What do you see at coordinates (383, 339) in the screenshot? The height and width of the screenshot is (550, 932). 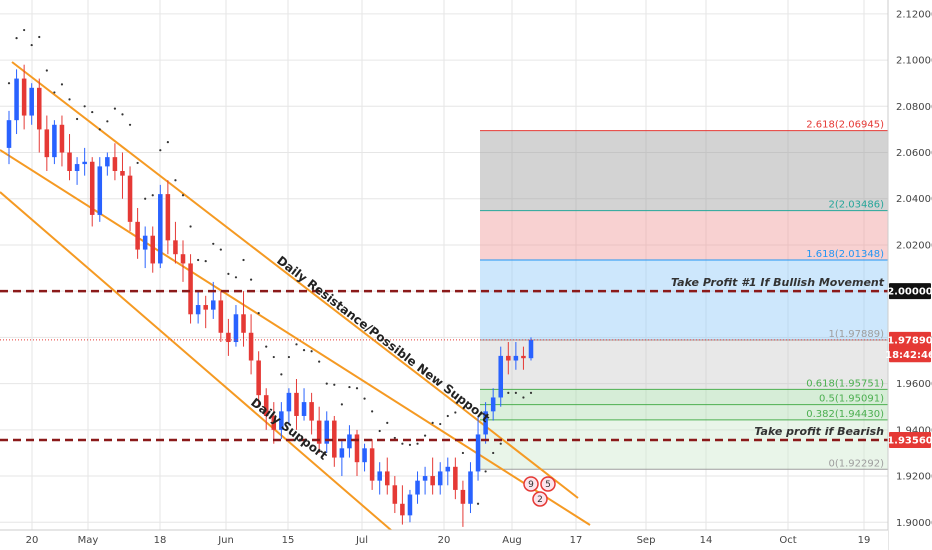 I see `channel-label-resistance: Daily Resistance/Possible New Support` at bounding box center [383, 339].